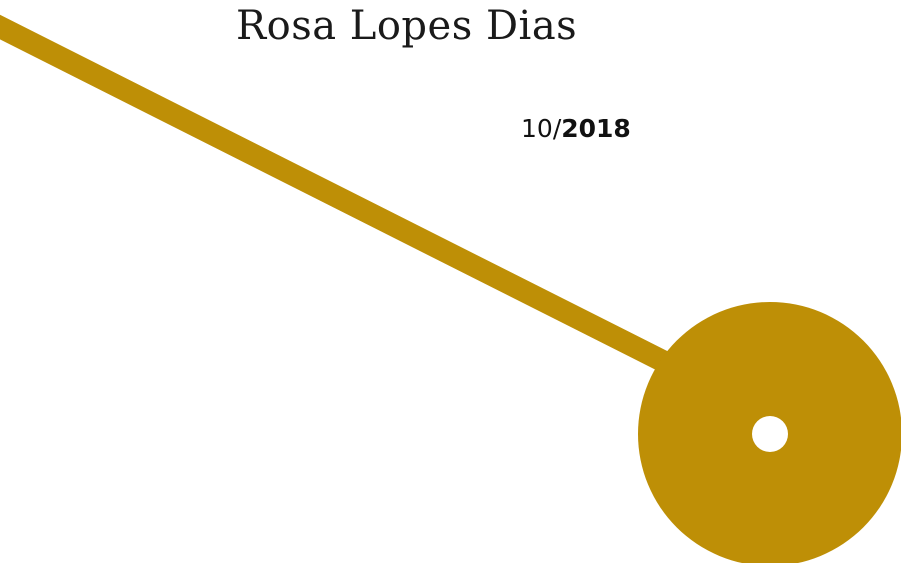  I want to click on author-name: Rosa Lopes Dias, so click(407, 26).